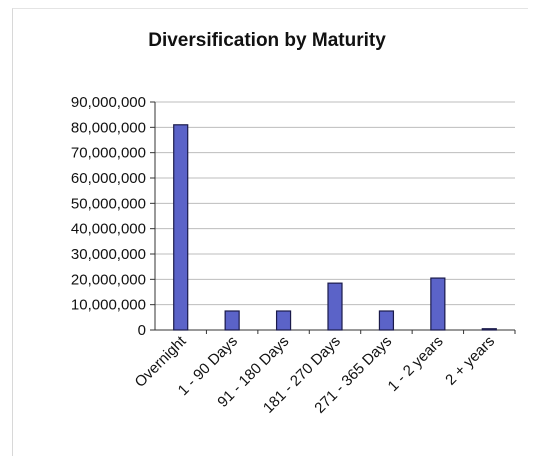  What do you see at coordinates (108, 305) in the screenshot?
I see `y-tick-label: 10,000,000` at bounding box center [108, 305].